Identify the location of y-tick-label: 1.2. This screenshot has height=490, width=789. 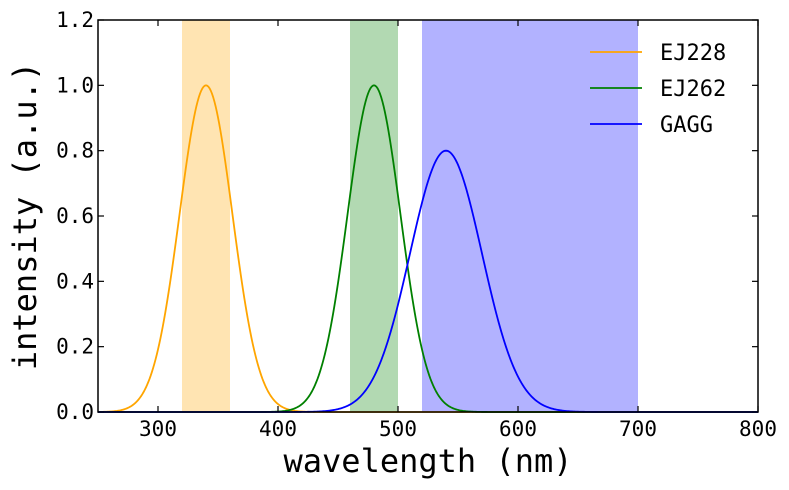
(75, 20).